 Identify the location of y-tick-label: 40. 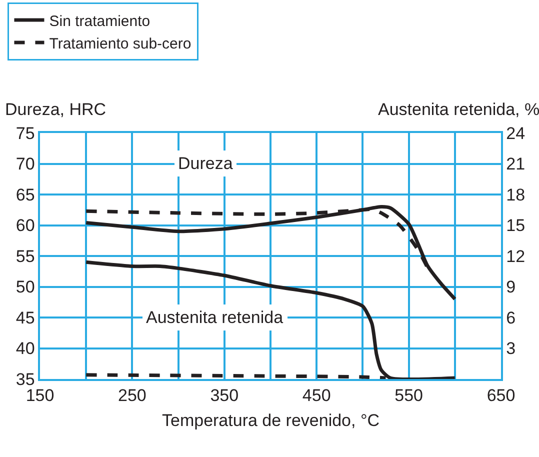
(25, 348).